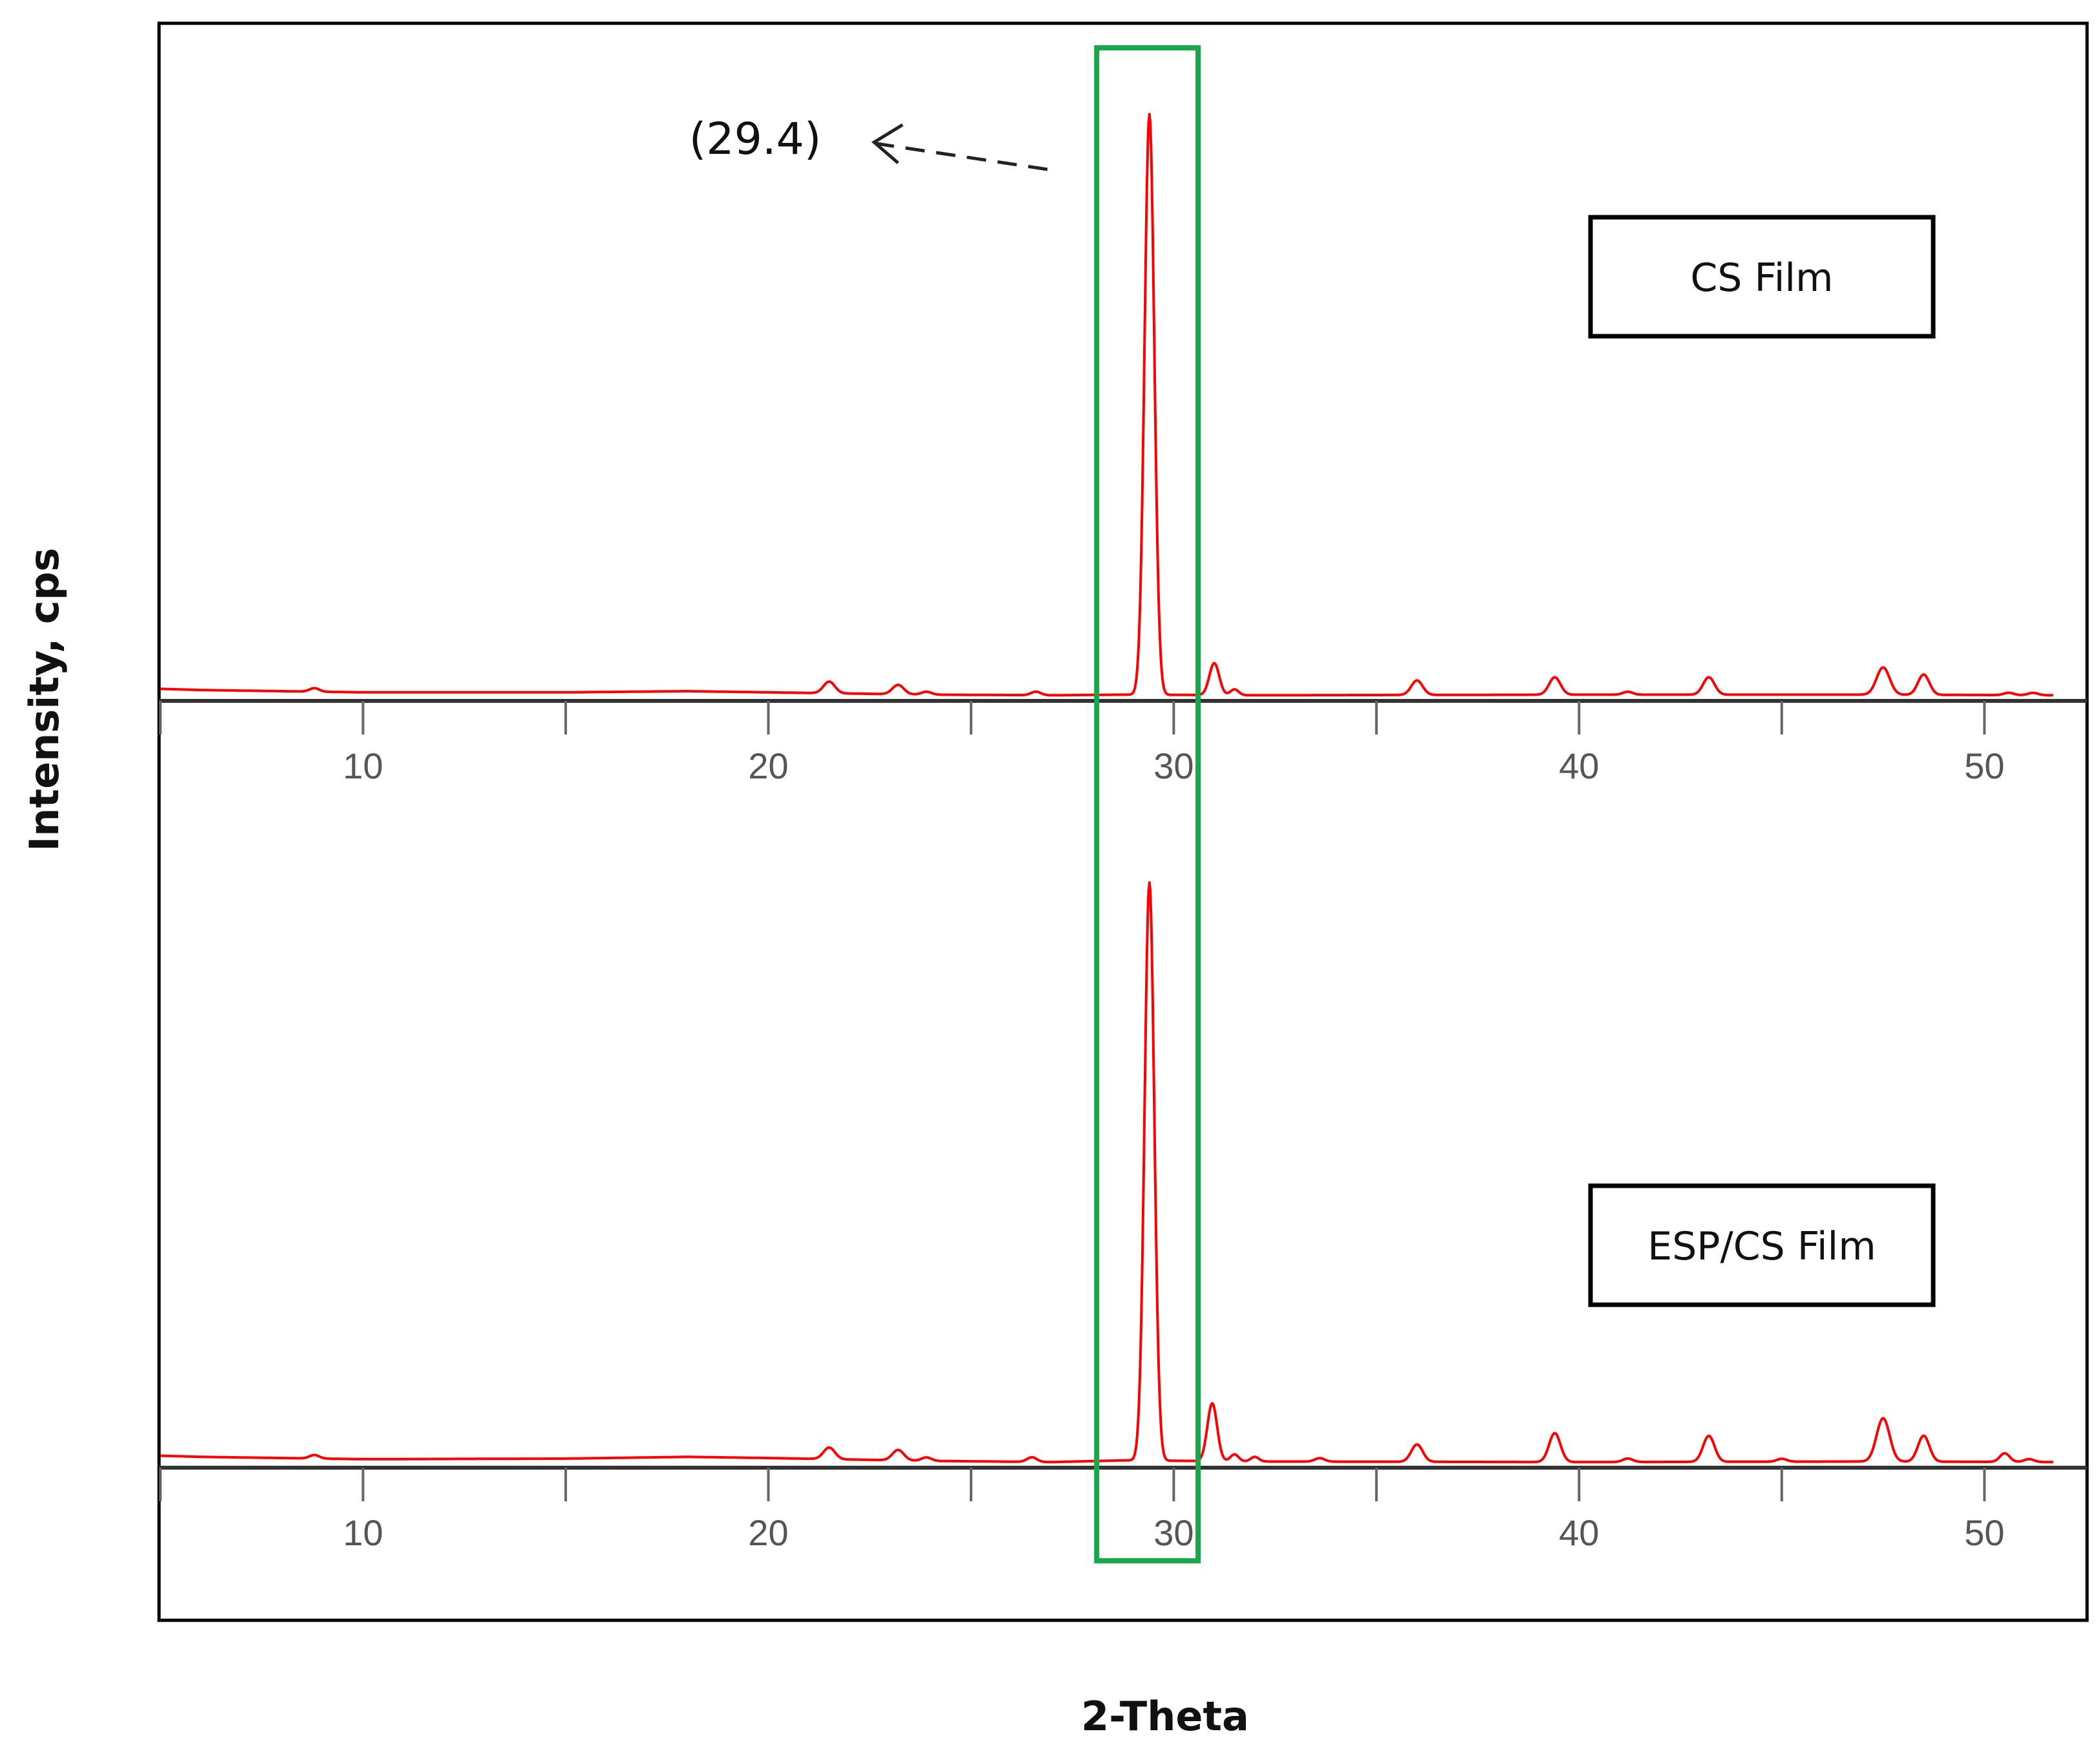 The height and width of the screenshot is (1747, 2100). What do you see at coordinates (888, 143) in the screenshot?
I see `annotation-arrow-head` at bounding box center [888, 143].